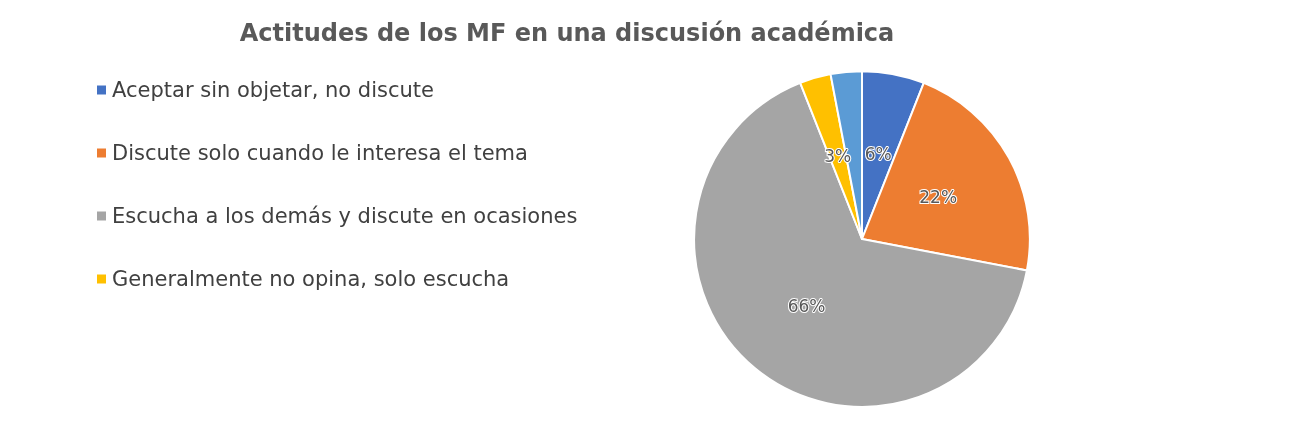  Describe the element at coordinates (806, 305) in the screenshot. I see `data-label: 66%` at that location.